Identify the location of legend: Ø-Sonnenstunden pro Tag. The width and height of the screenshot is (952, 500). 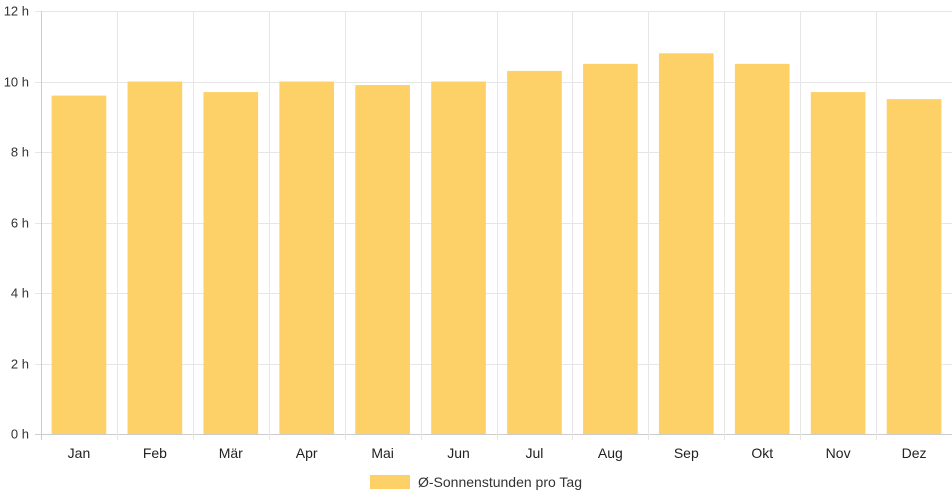
(476, 482).